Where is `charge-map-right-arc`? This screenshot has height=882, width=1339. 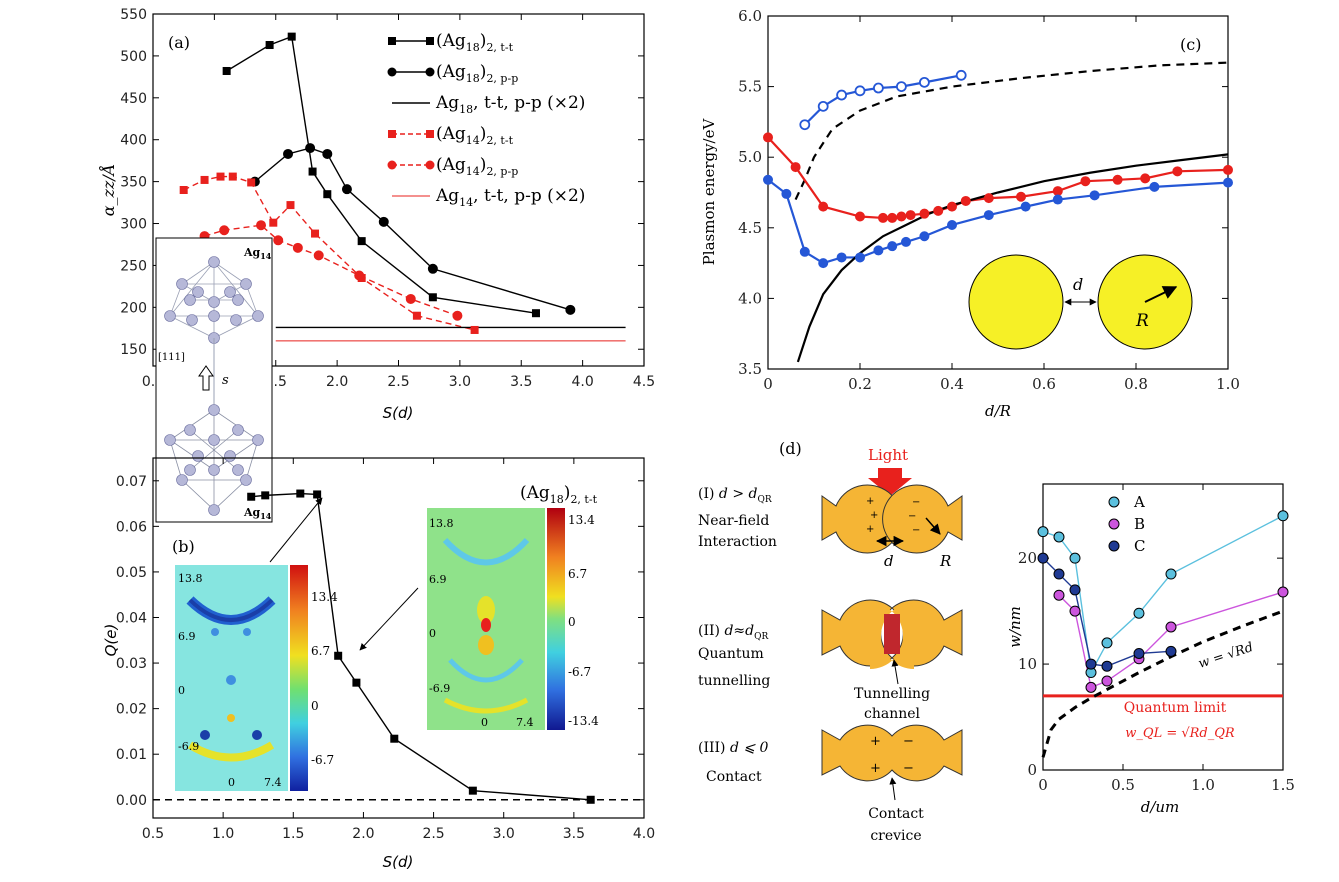 charge-map-right-arc is located at coordinates (486, 551).